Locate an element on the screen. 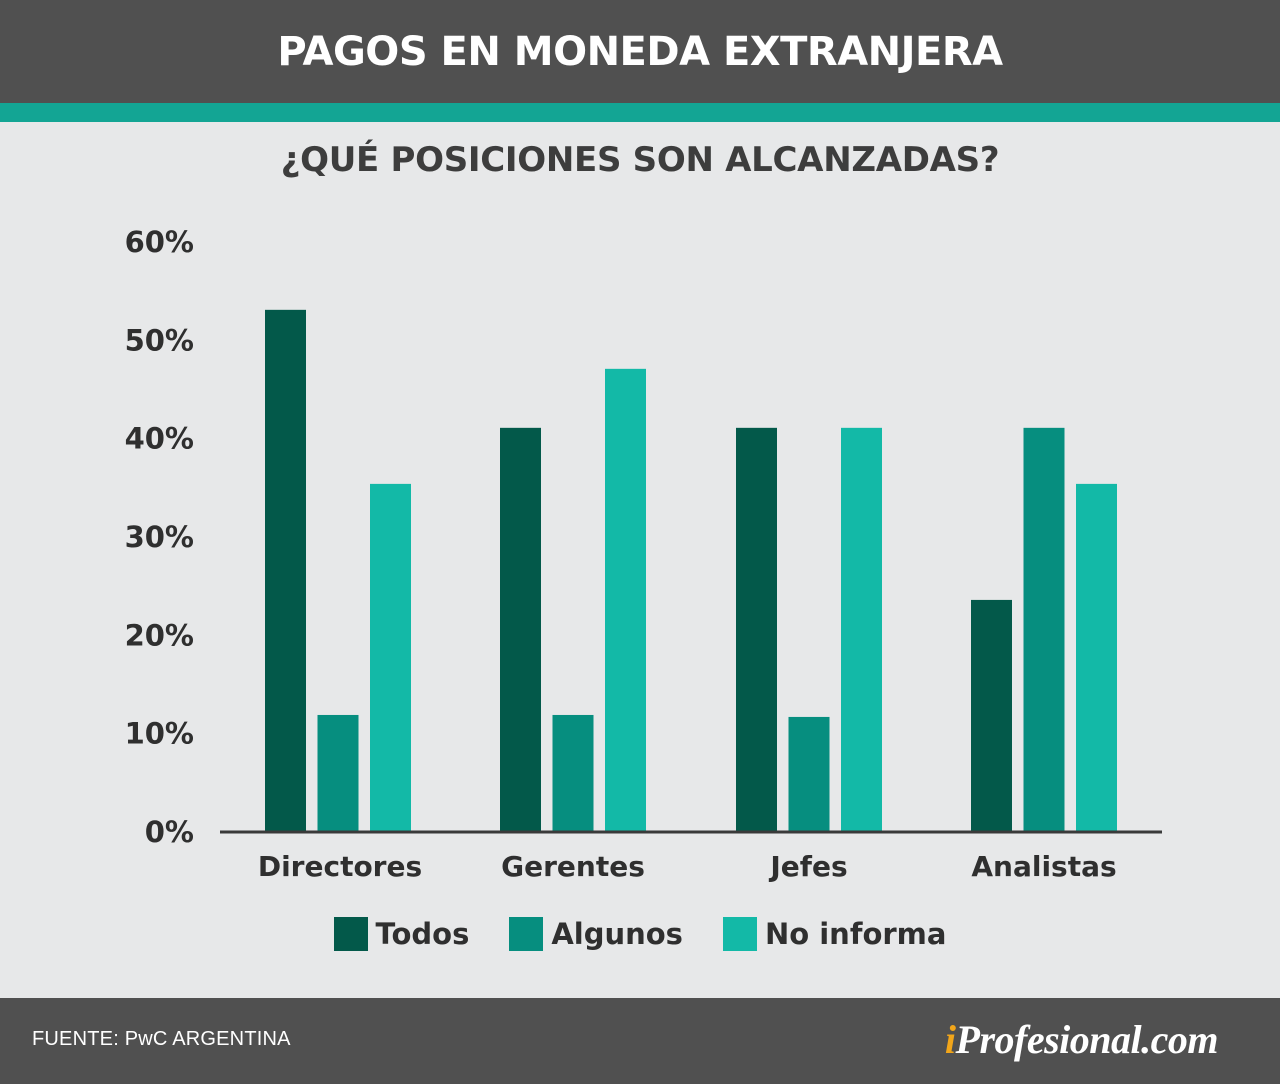 The image size is (1280, 1084). legend-label: No informa is located at coordinates (855, 934).